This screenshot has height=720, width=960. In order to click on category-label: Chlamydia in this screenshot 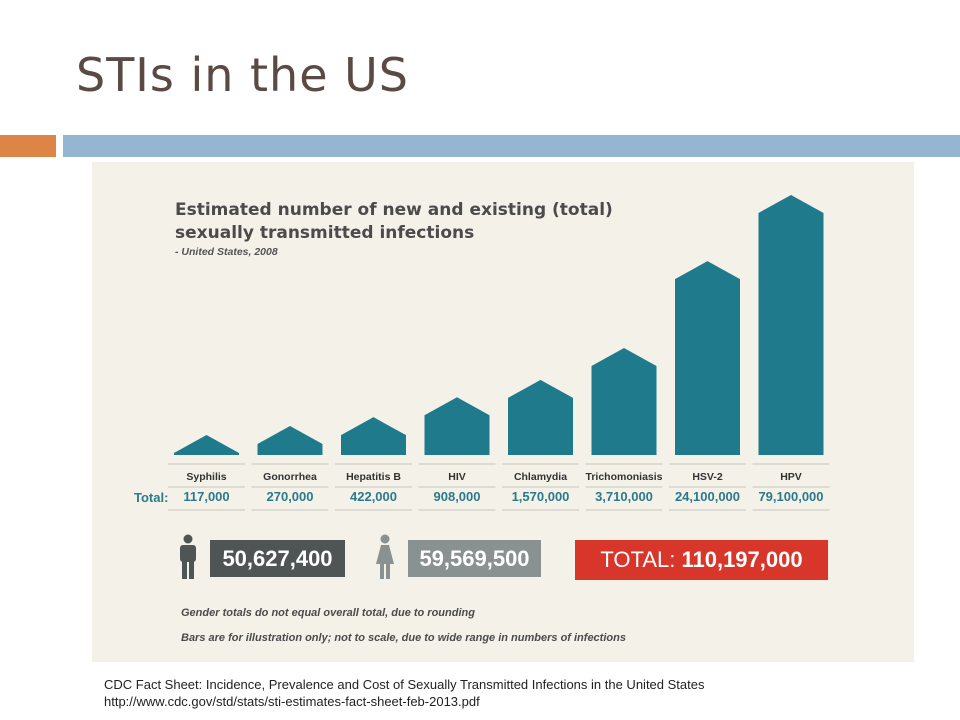, I will do `click(540, 477)`.